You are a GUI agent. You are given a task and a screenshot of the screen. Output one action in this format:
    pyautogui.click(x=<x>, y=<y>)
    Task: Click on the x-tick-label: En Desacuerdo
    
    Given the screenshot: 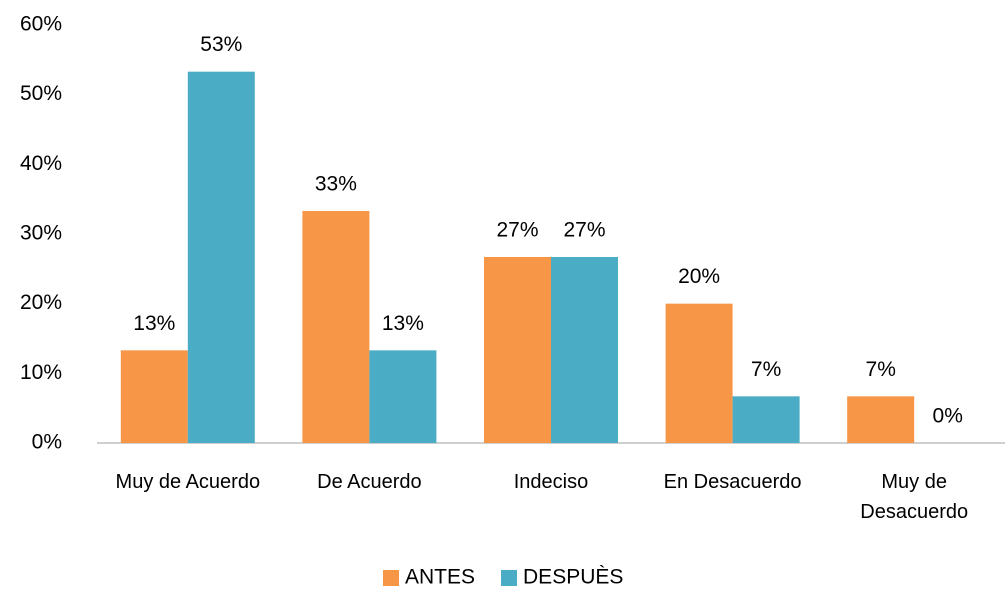 What is the action you would take?
    pyautogui.click(x=732, y=482)
    